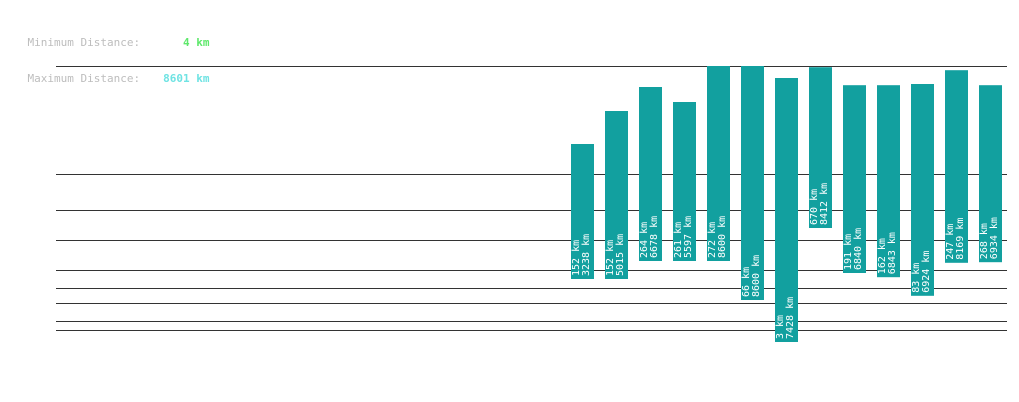 Image resolution: width=1019 pixels, height=402 pixels. I want to click on bar-group-4: 272 km 8600 km, so click(718, 163).